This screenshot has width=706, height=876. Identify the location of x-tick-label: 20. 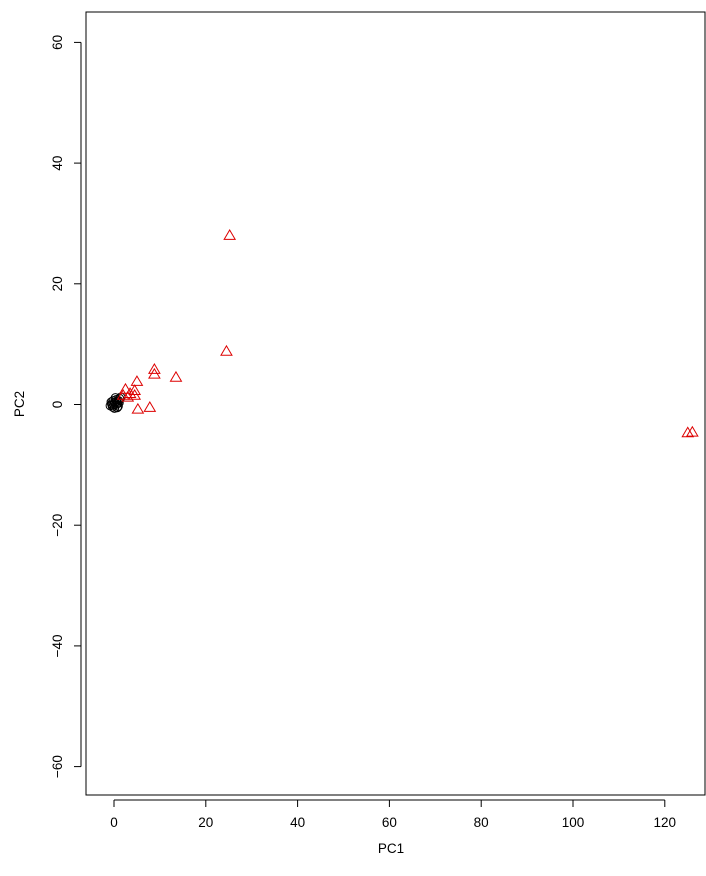
(205, 822).